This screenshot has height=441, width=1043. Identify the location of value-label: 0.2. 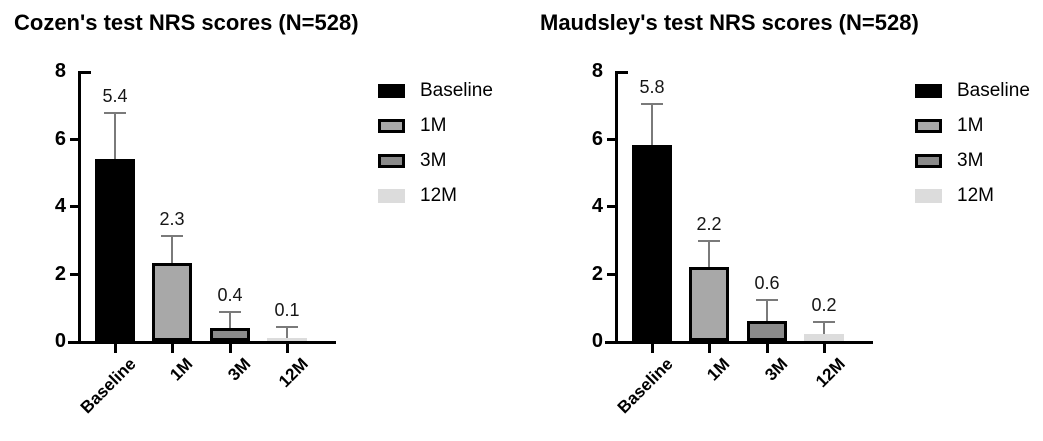
(824, 304).